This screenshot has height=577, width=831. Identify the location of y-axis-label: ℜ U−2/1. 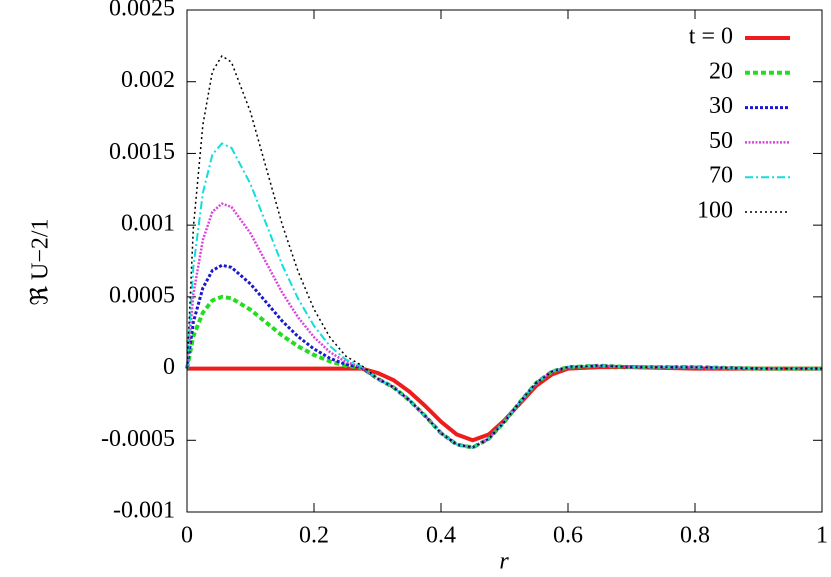
(41, 261).